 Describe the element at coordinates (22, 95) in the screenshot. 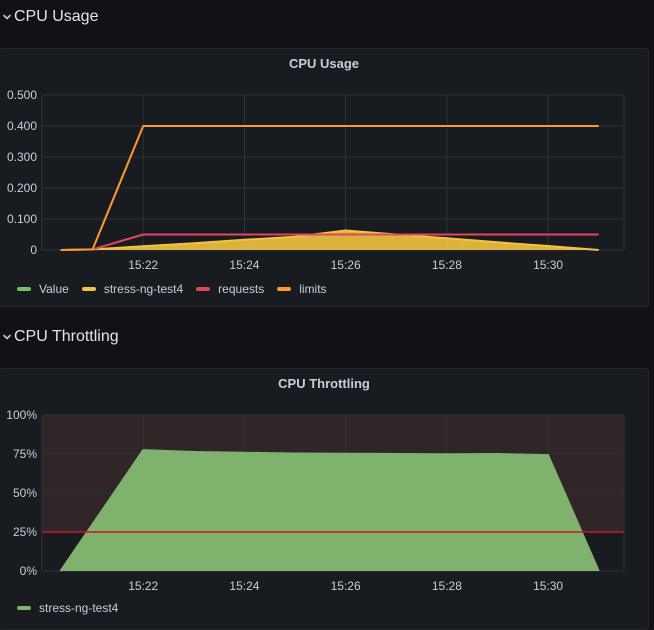

I see `y-tick-label: 0.500` at that location.